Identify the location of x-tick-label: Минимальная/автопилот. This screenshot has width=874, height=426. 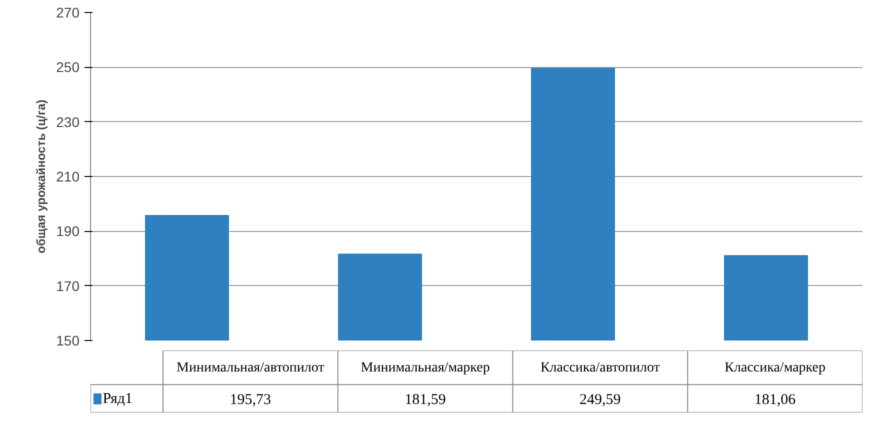
(250, 368).